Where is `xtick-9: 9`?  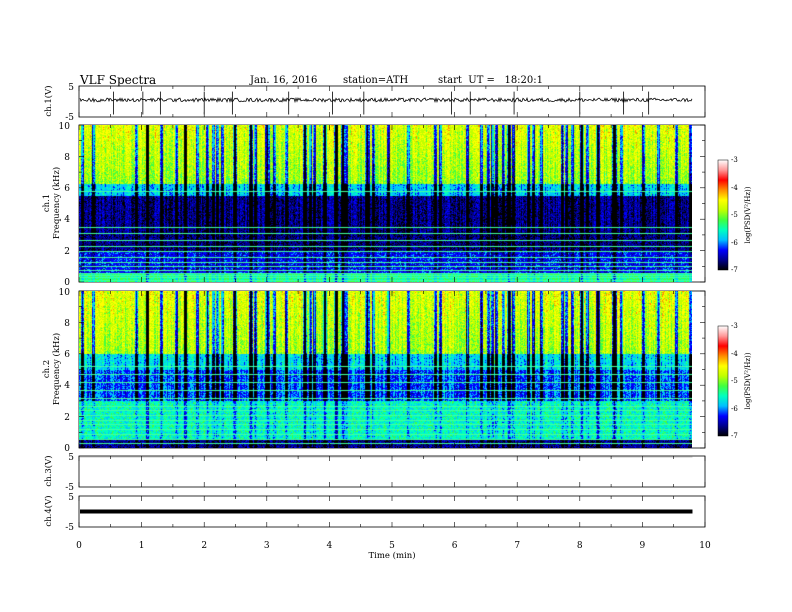 xtick-9: 9 is located at coordinates (643, 546).